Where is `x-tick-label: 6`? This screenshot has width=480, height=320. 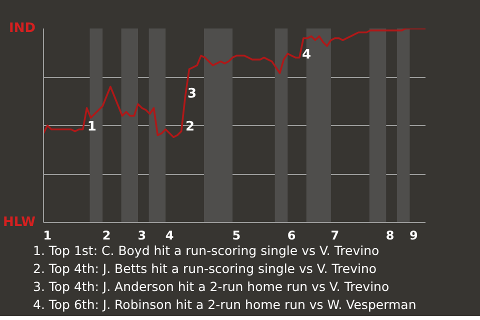 x-tick-label: 6 is located at coordinates (291, 235).